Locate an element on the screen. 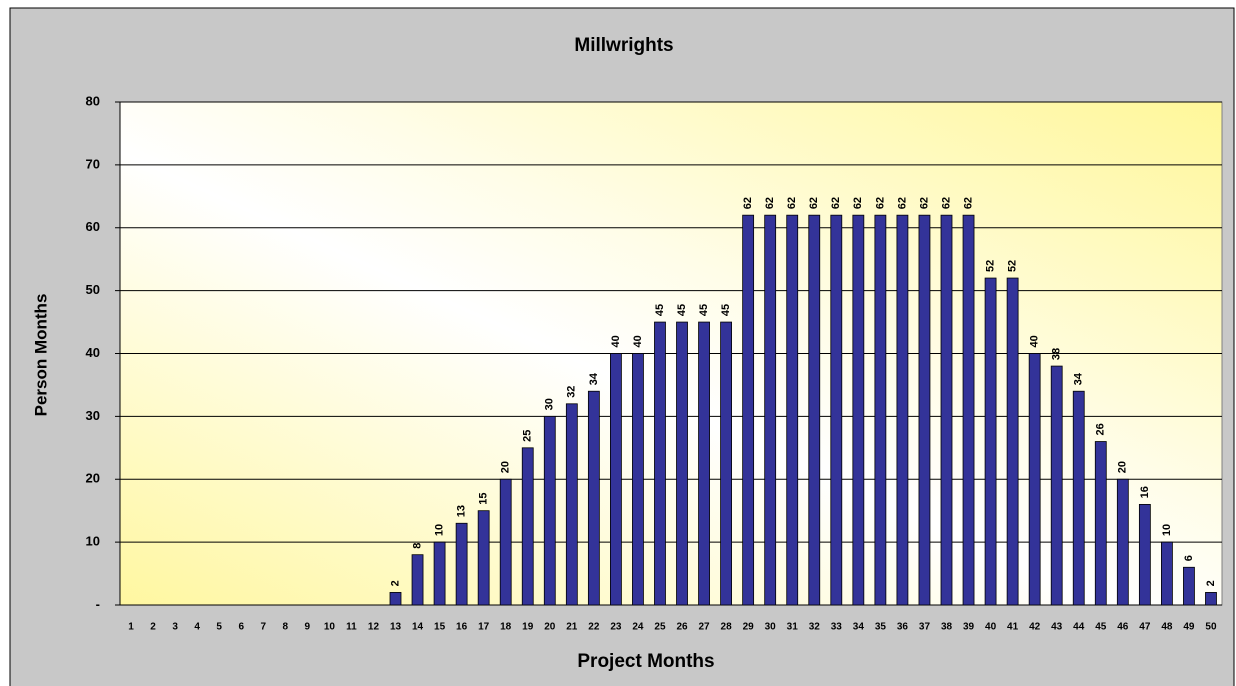 This screenshot has height=686, width=1236. x-tick-label: 17 is located at coordinates (484, 627).